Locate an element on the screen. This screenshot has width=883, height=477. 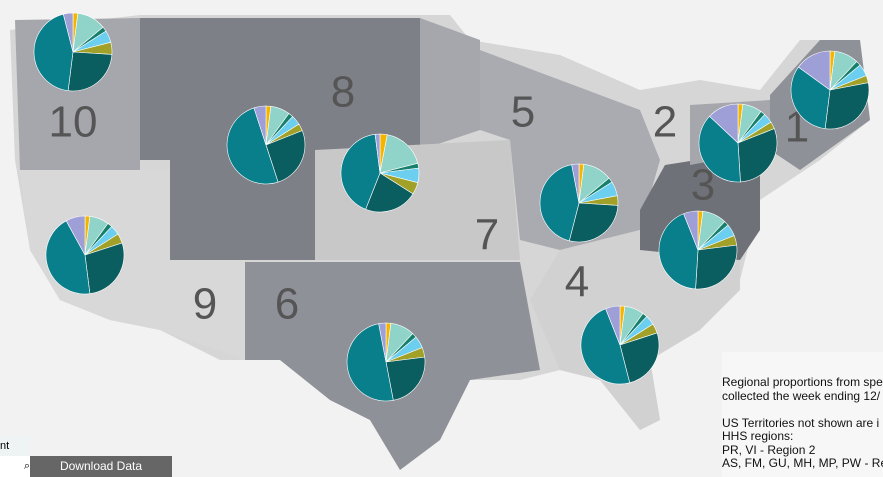
note-line: US Territories not shown are i is located at coordinates (801, 422).